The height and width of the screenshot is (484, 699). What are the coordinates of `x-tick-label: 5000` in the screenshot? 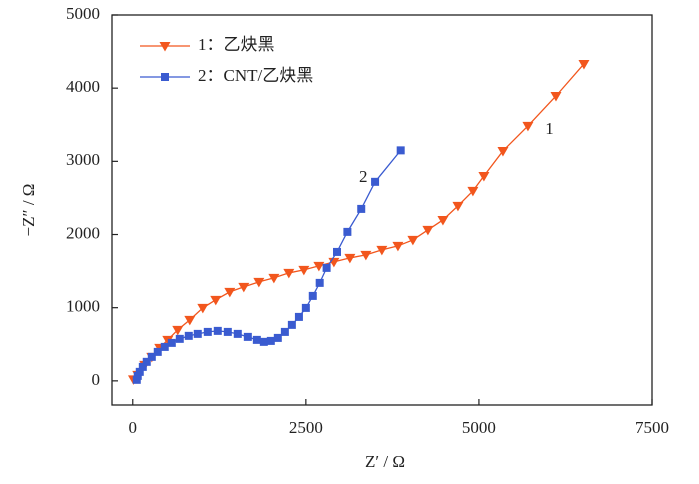 It's located at (479, 427).